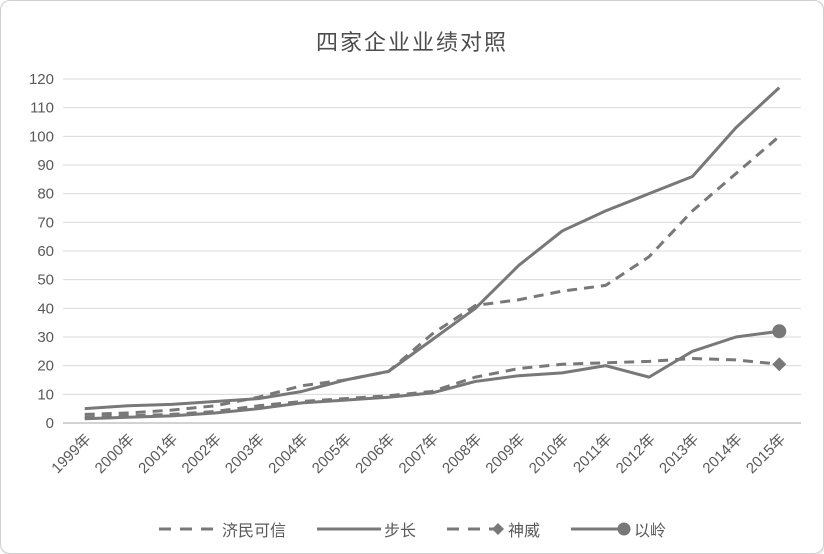  What do you see at coordinates (45, 337) in the screenshot?
I see `y-tick-label: 30` at bounding box center [45, 337].